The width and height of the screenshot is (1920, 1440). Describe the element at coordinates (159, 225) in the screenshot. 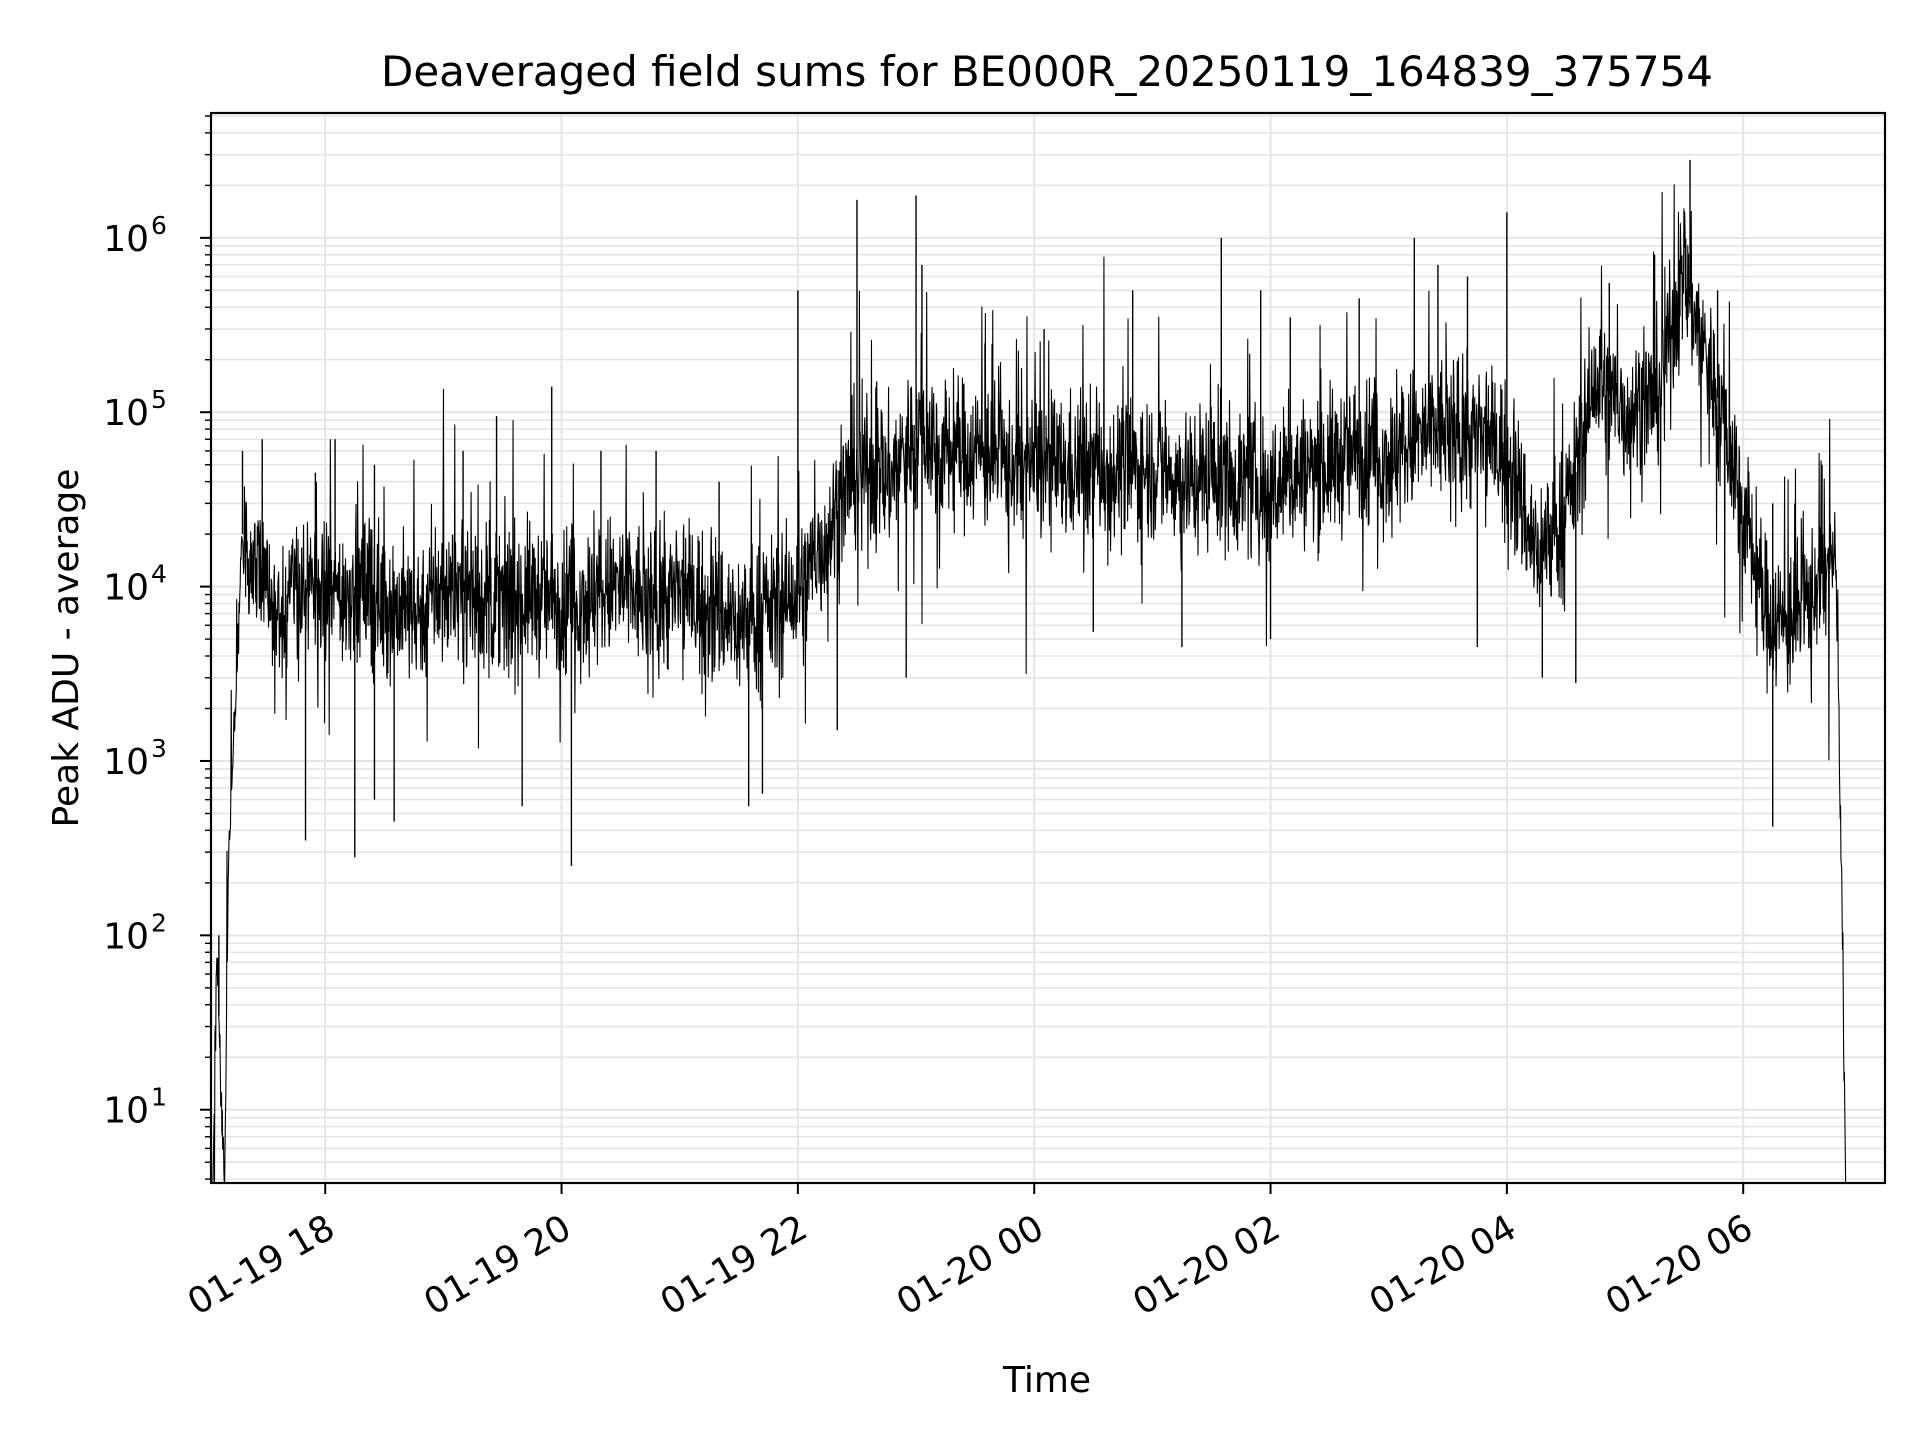

I see `y-tick-exponent: 6` at that location.